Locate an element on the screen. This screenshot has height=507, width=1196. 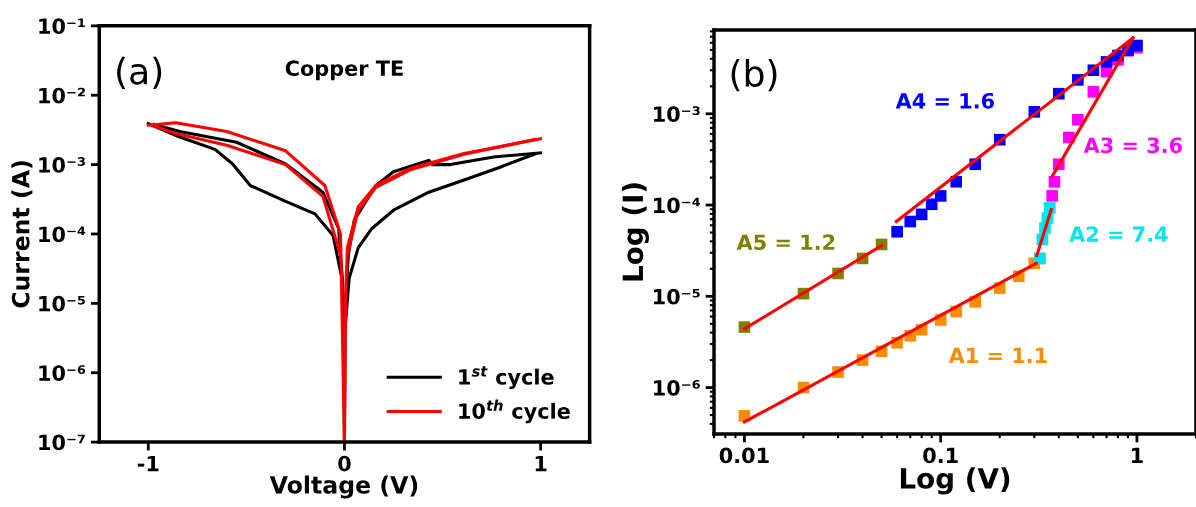
x-tick-label: 0.1 is located at coordinates (940, 455).